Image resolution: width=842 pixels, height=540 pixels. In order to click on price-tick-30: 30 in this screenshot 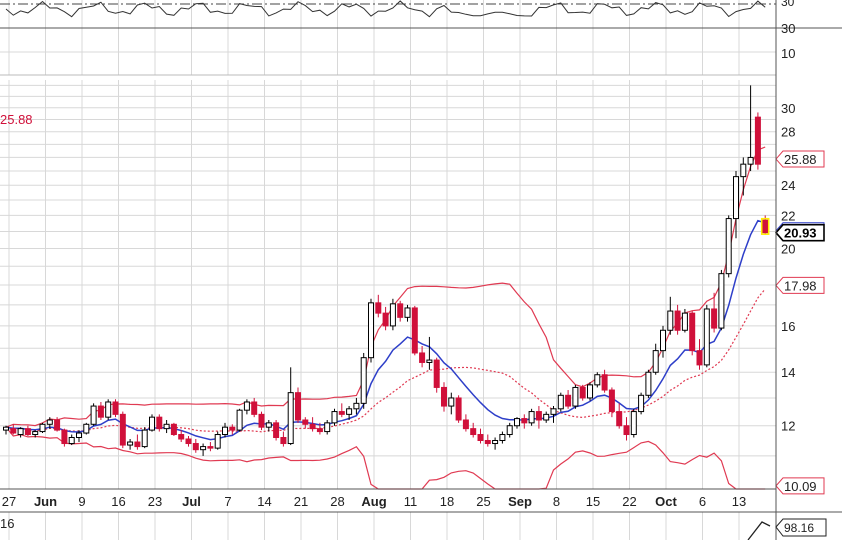, I will do `click(788, 108)`.